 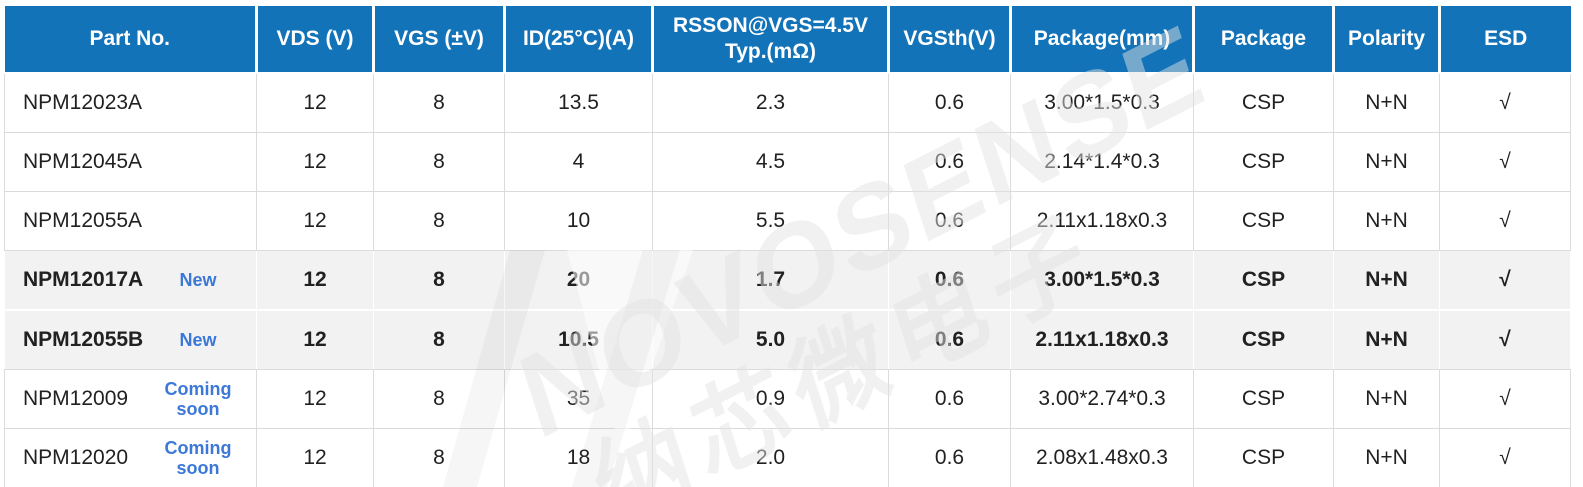 I want to click on column-header-rsson: RSSON@VGS=4.5V Typ.(mΩ), so click(x=770, y=40).